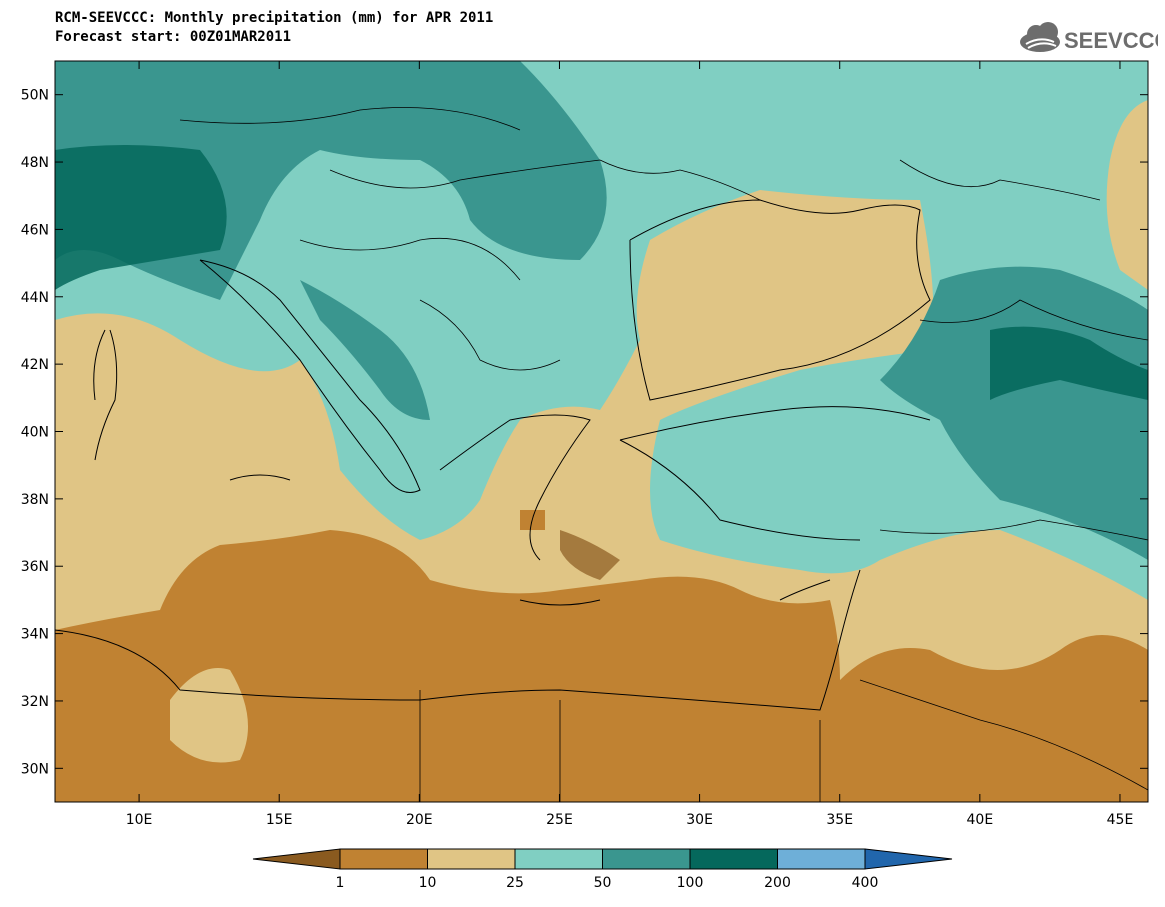 The image size is (1165, 907). I want to click on lat-tick-label: 30N, so click(35, 769).